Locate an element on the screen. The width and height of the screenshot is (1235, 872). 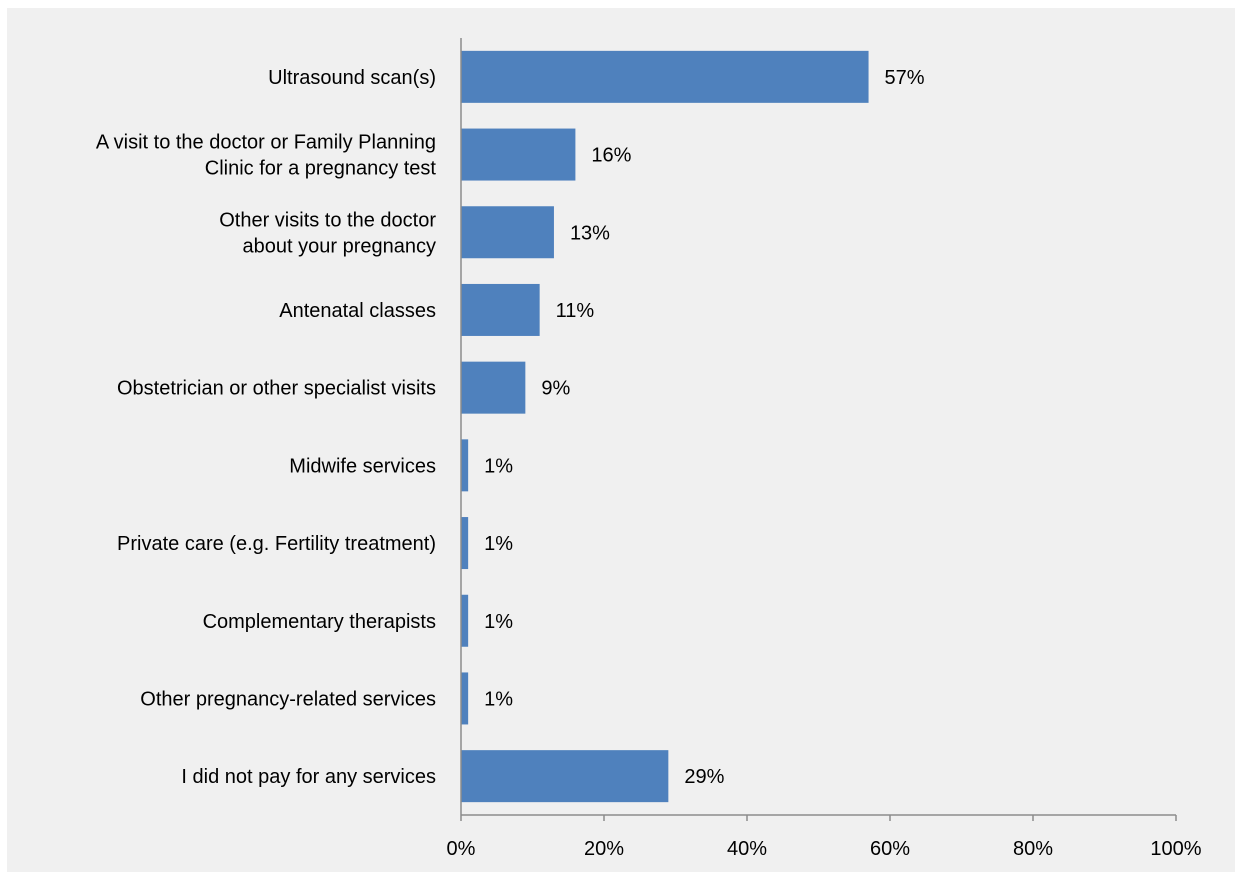
value-label-3: 13% is located at coordinates (590, 233).